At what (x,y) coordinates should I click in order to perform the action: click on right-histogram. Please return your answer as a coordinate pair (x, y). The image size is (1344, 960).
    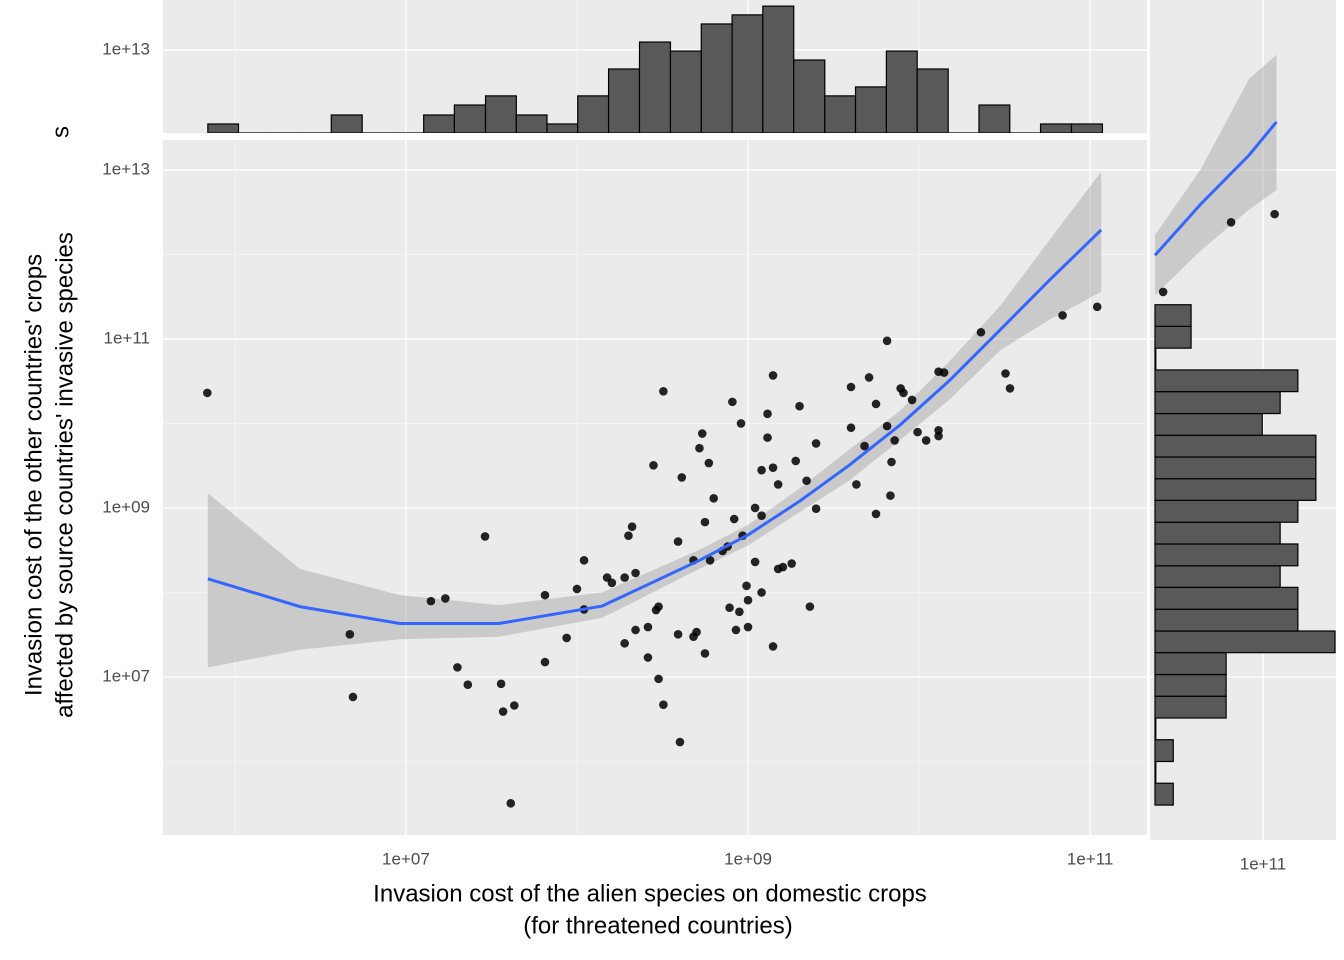
    Looking at the image, I should click on (1243, 420).